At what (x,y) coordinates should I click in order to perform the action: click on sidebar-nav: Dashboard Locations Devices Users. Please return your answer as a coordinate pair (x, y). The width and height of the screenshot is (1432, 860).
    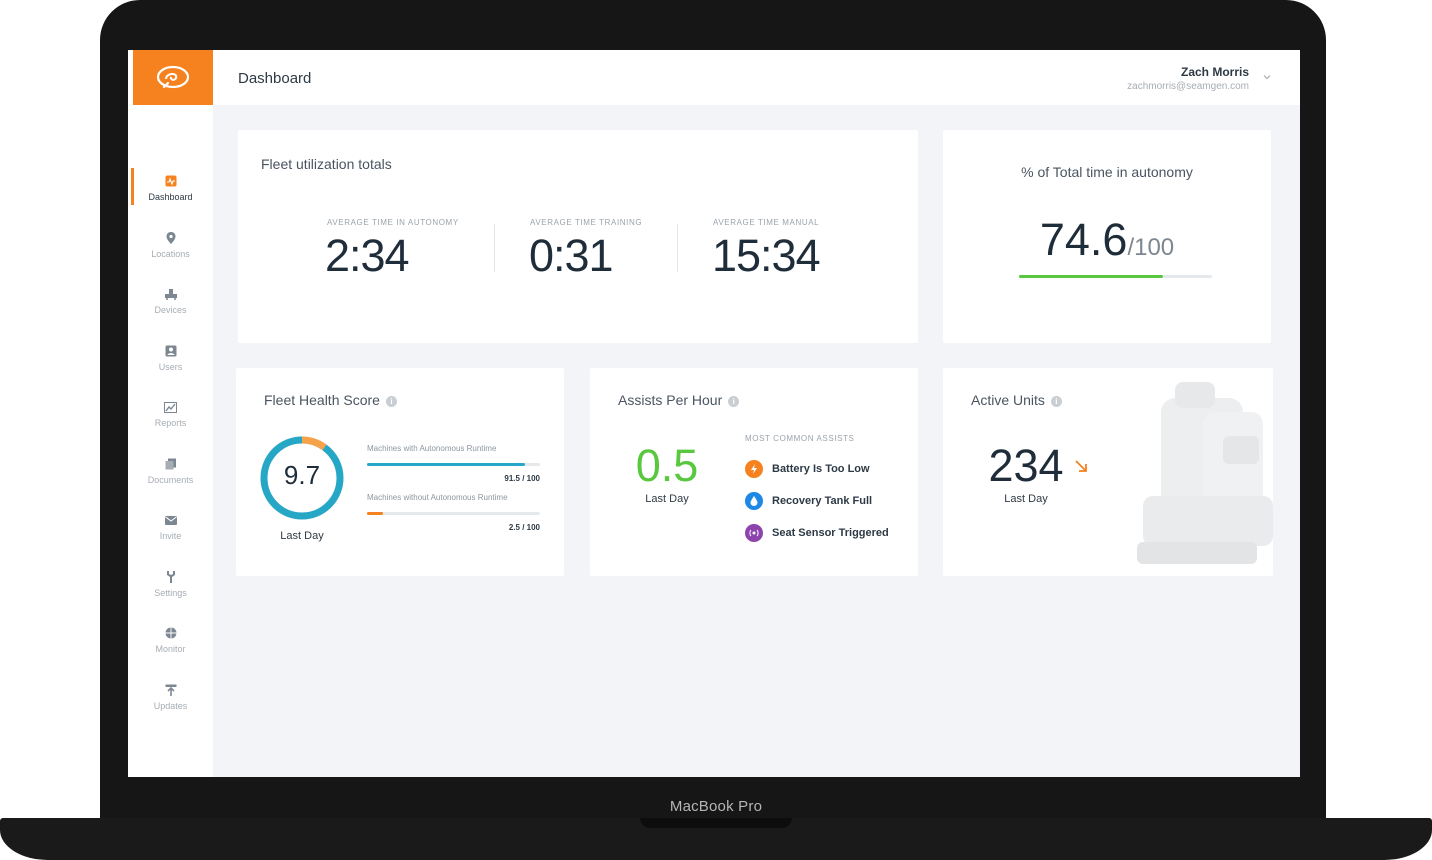
    Looking at the image, I should click on (170, 442).